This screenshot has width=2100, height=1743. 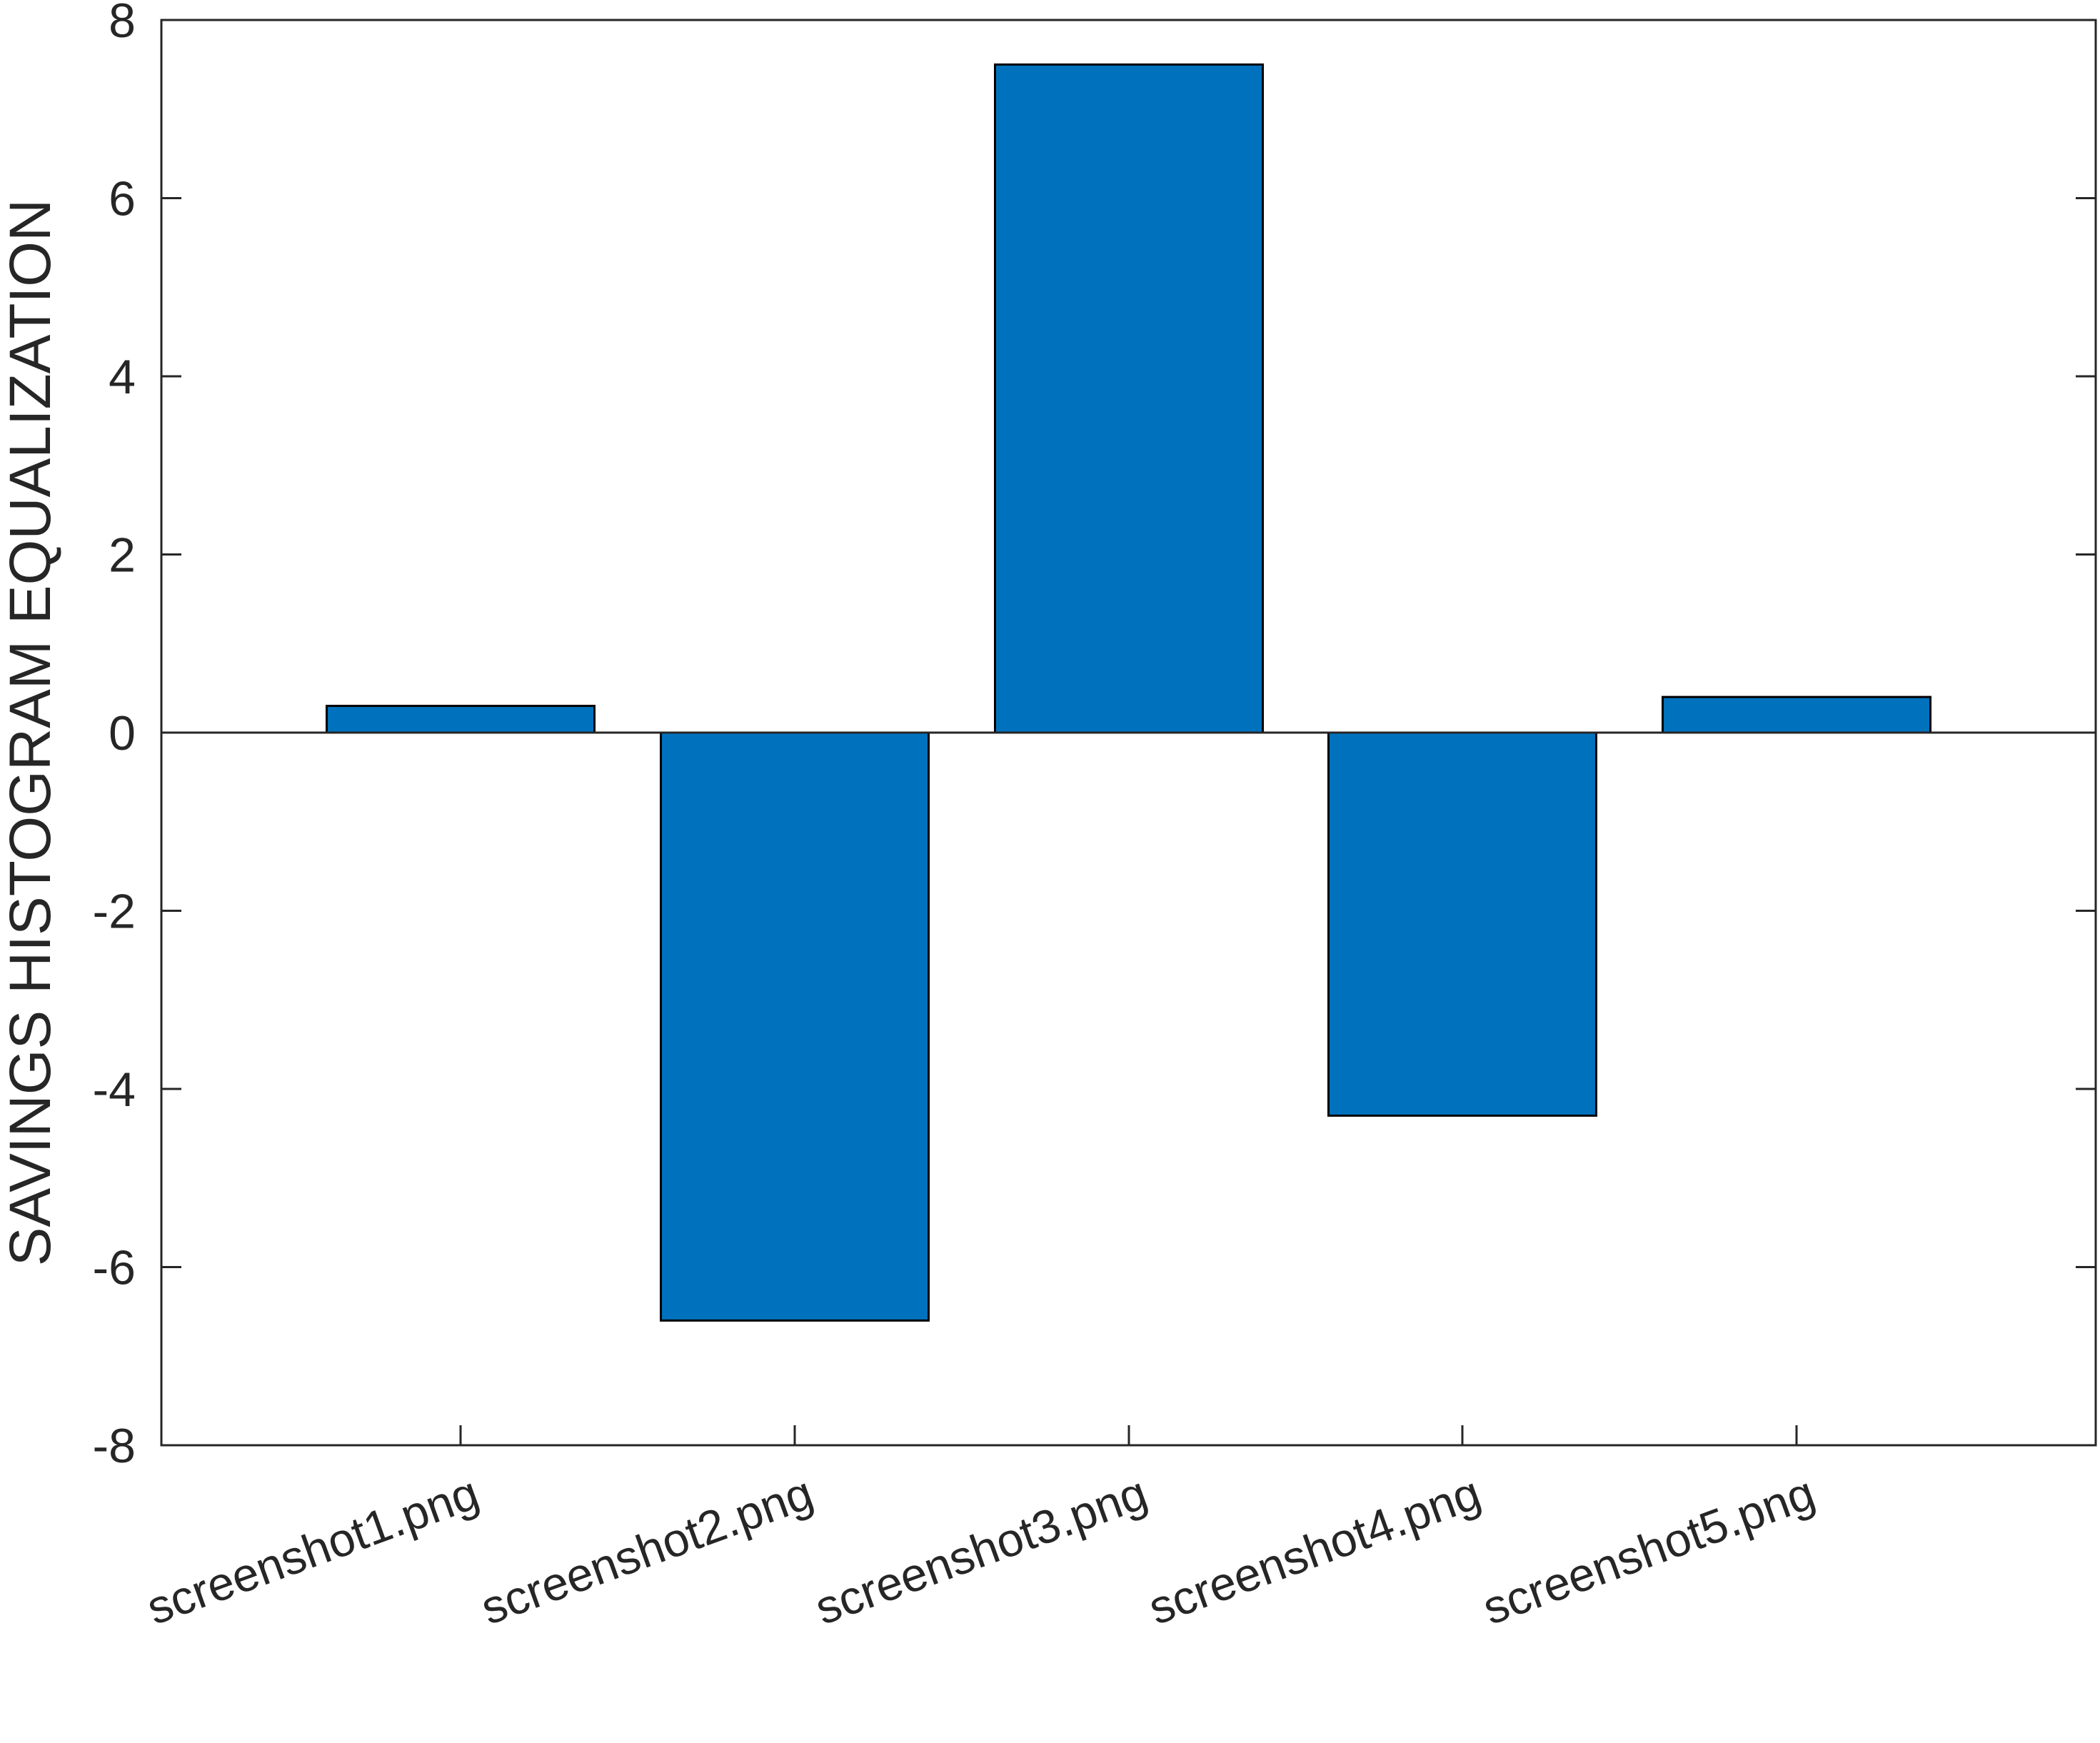 What do you see at coordinates (32, 732) in the screenshot?
I see `y-axis-label: SAVINGS HISTOGRAM EQUALIZATION` at bounding box center [32, 732].